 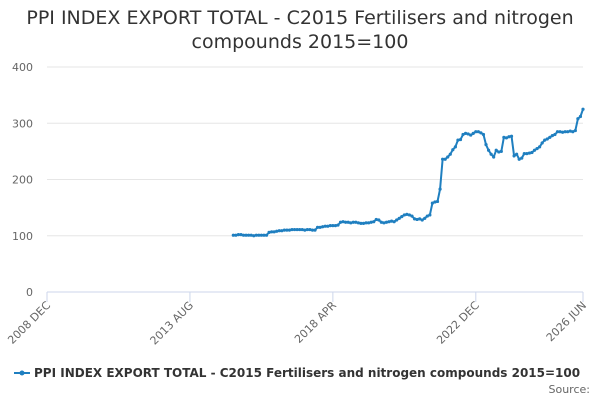 I want to click on source: Source:, so click(x=570, y=389).